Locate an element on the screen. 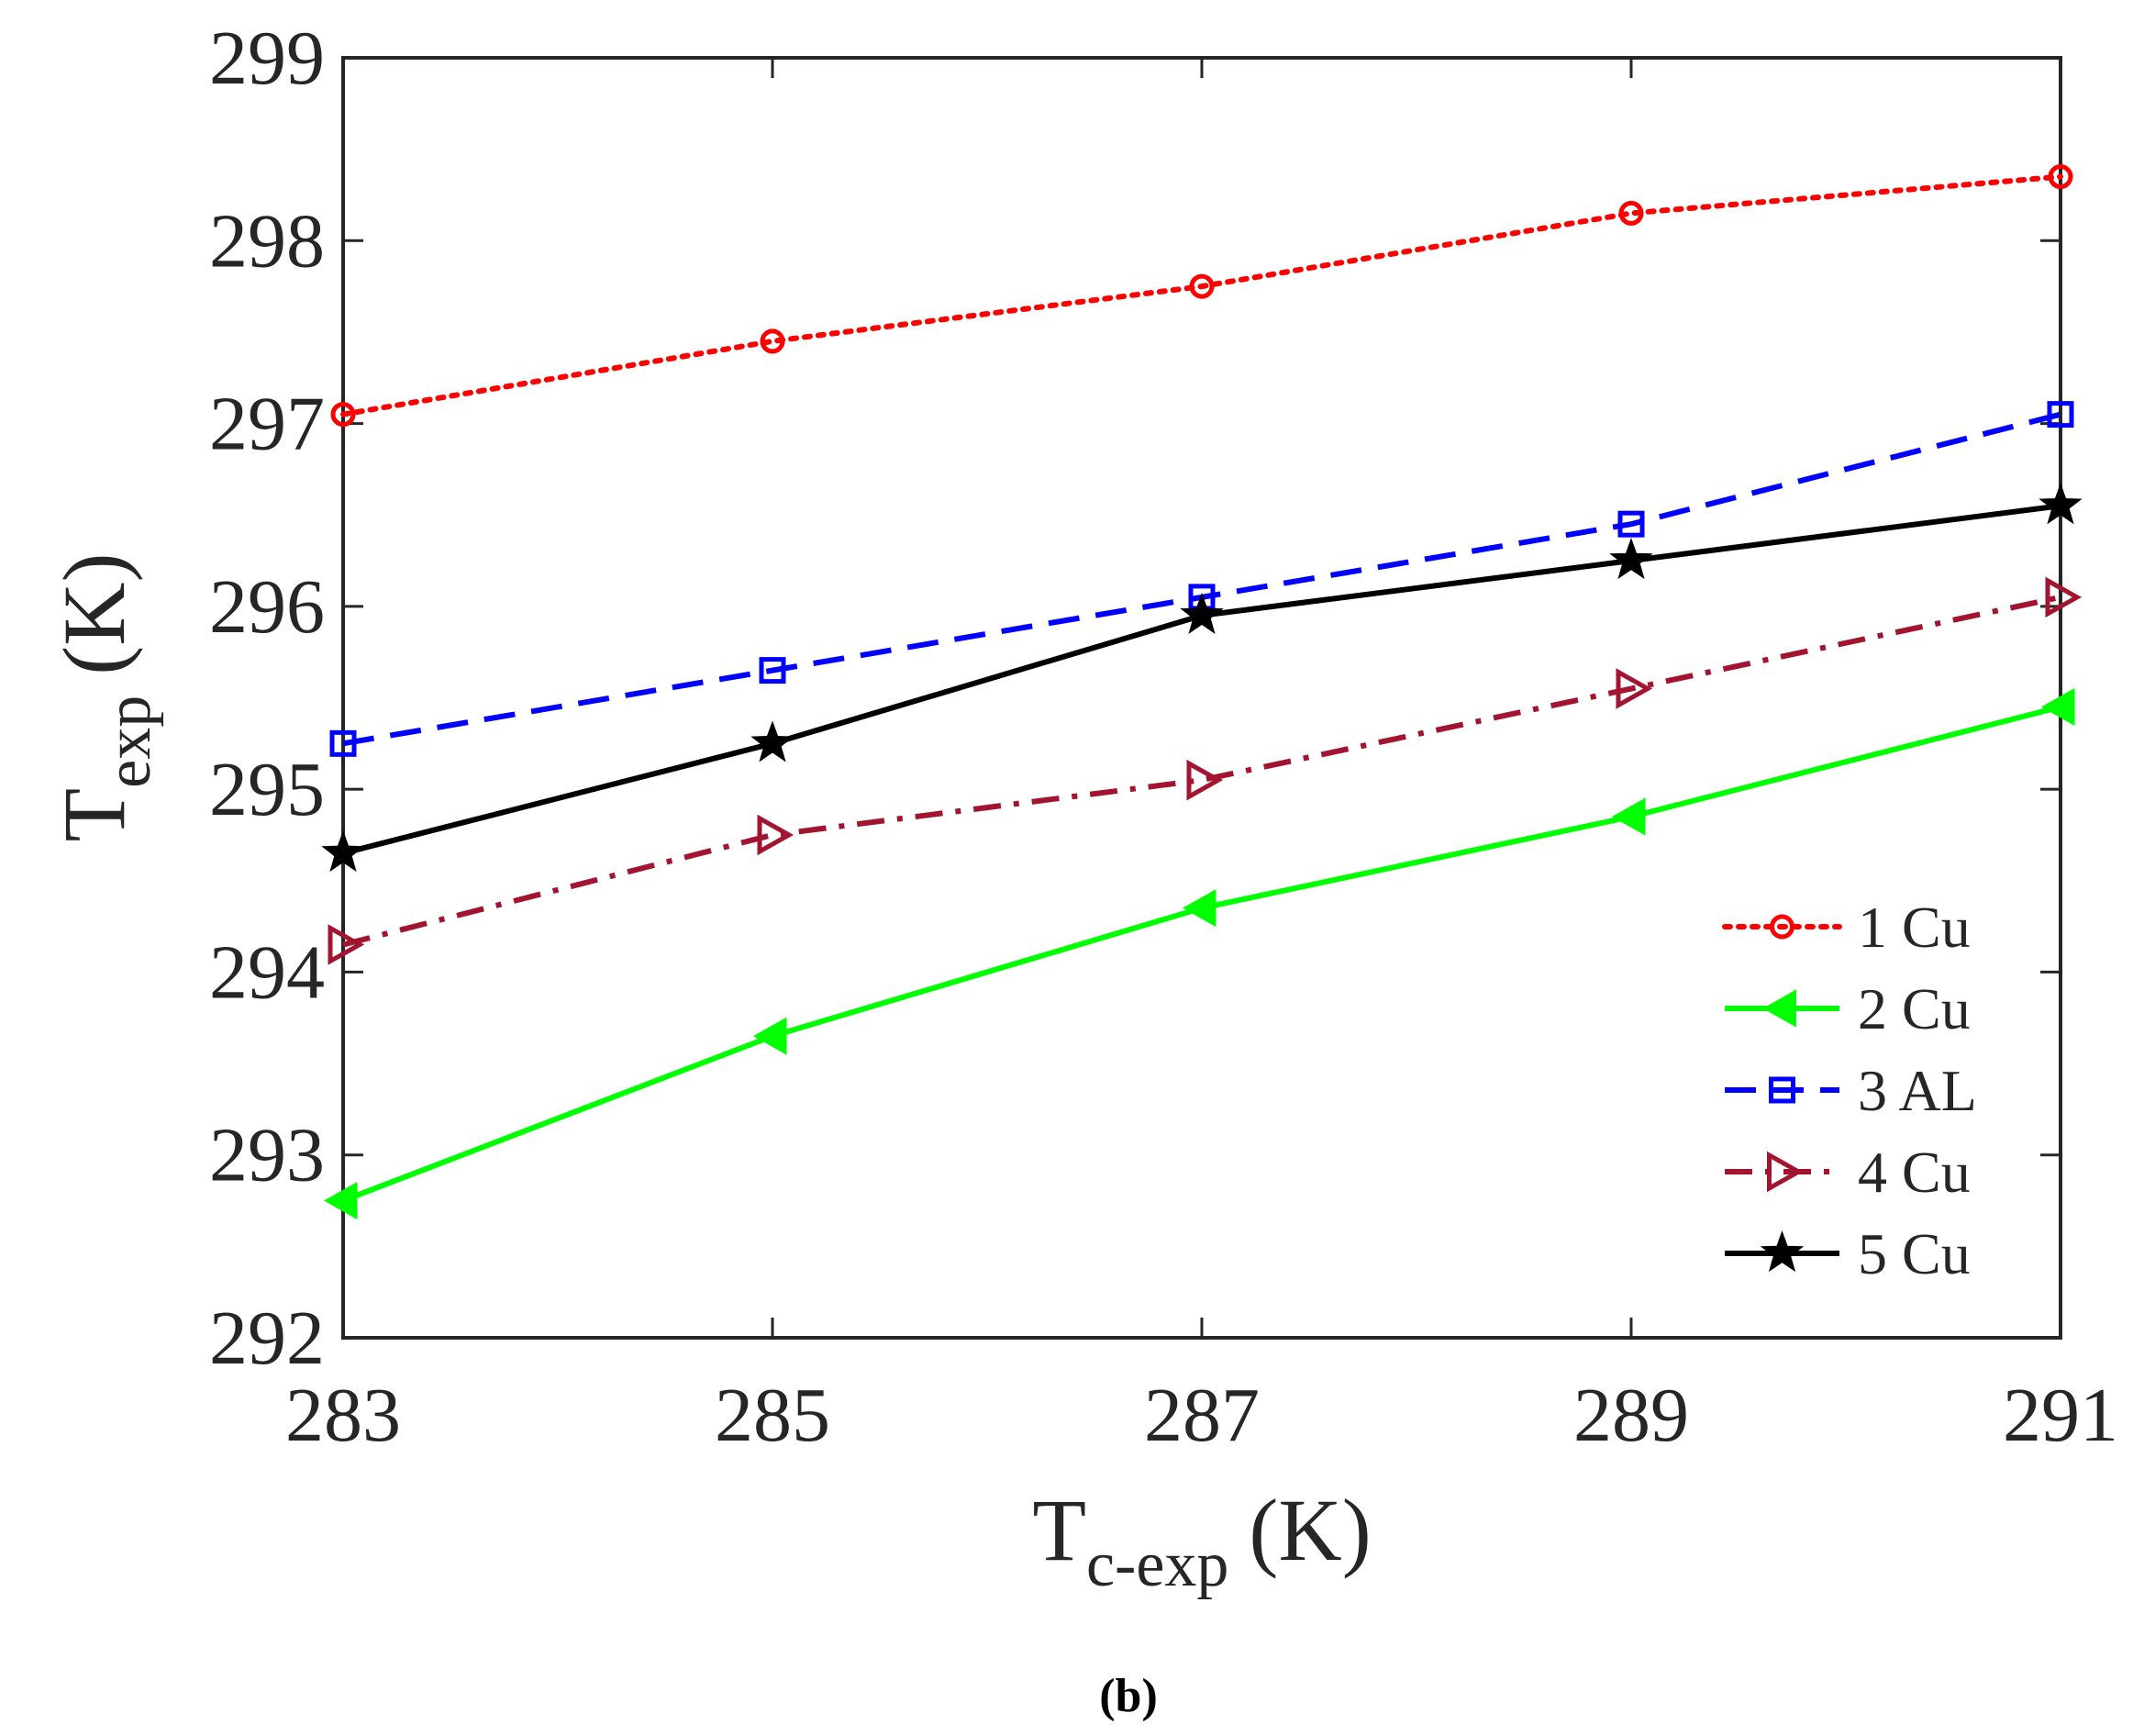  legend: 1 Cu 2 Cu 3 AL 4 Cu 5 Cu is located at coordinates (1850, 1090).